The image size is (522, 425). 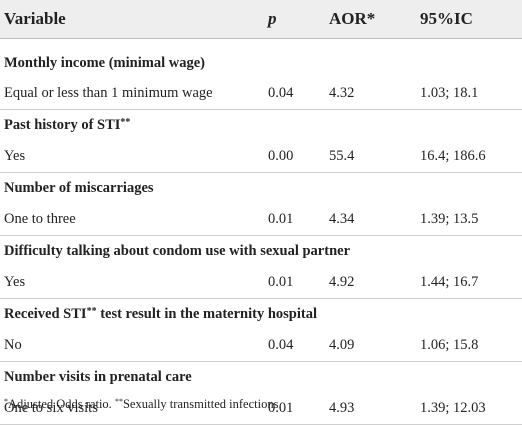 What do you see at coordinates (261, 156) in the screenshot?
I see `table-row: Yes 0.00 55.4 16.4; 186.6` at bounding box center [261, 156].